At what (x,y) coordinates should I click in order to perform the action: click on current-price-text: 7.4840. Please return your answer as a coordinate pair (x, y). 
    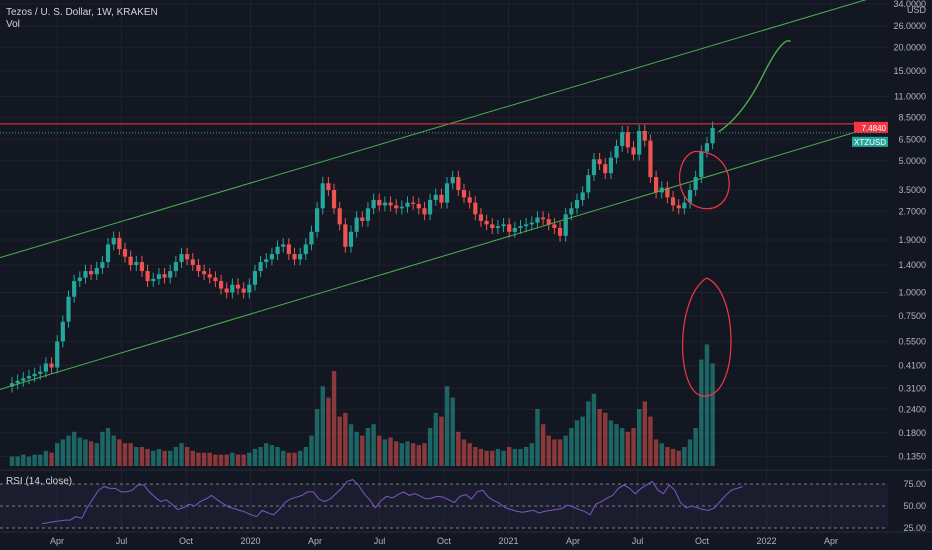
    Looking at the image, I should click on (874, 128).